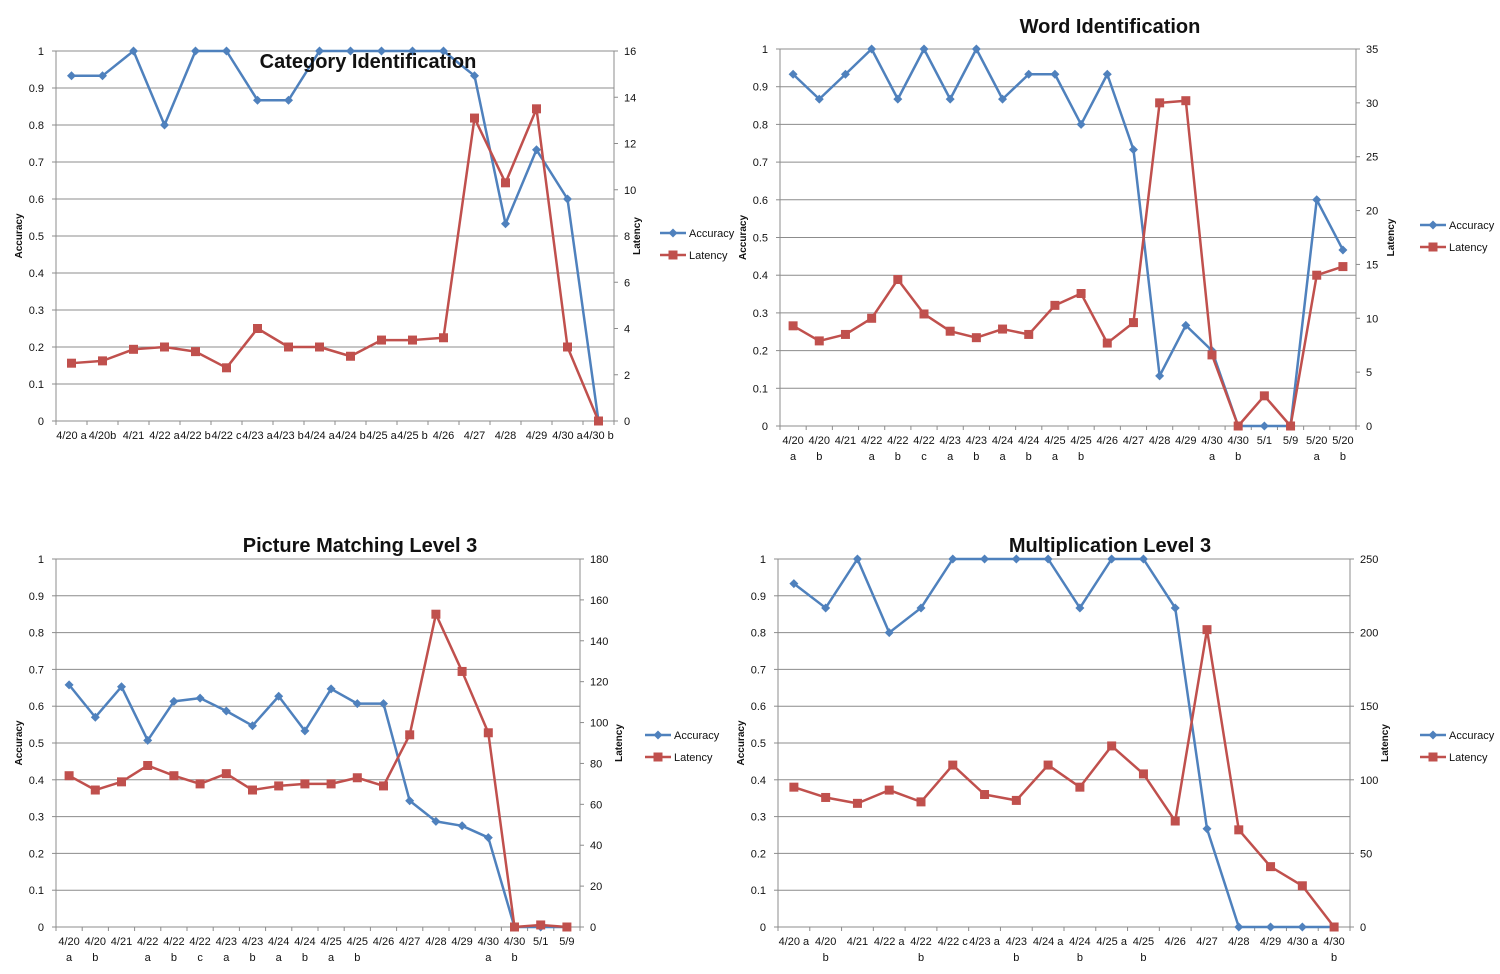 The image size is (1500, 974). What do you see at coordinates (1302, 942) in the screenshot?
I see `x-tick-label: 4/30 a` at bounding box center [1302, 942].